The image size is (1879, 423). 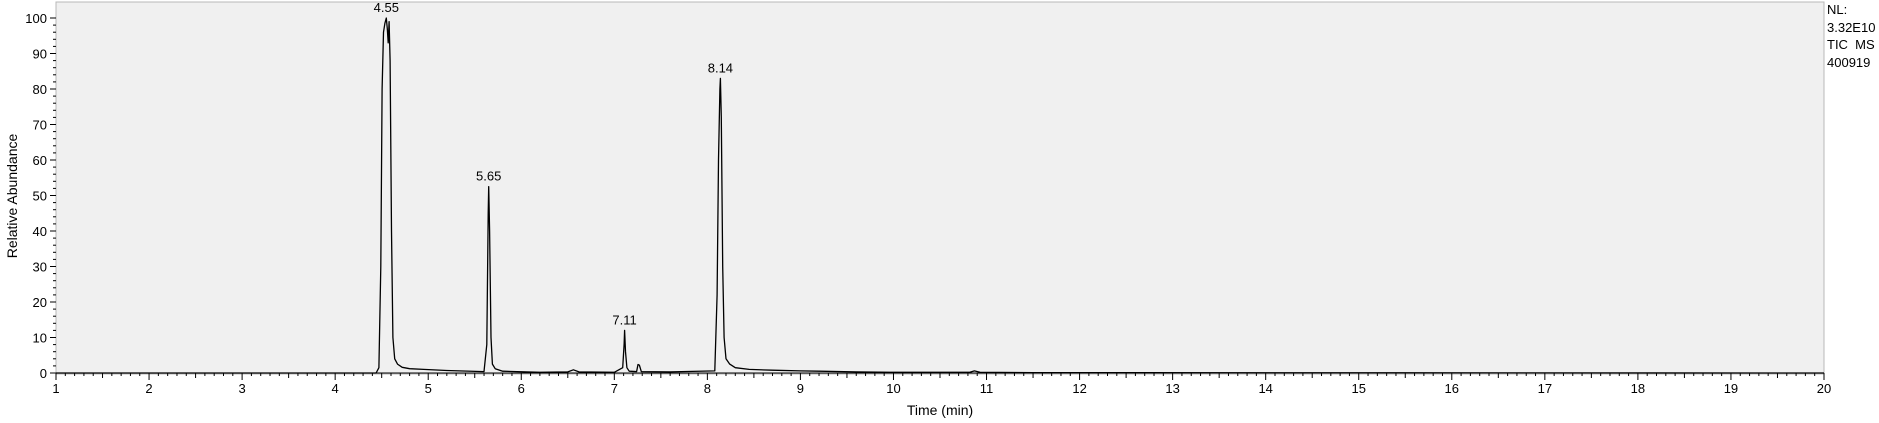 I want to click on y-tick-label: 50, so click(x=40, y=196).